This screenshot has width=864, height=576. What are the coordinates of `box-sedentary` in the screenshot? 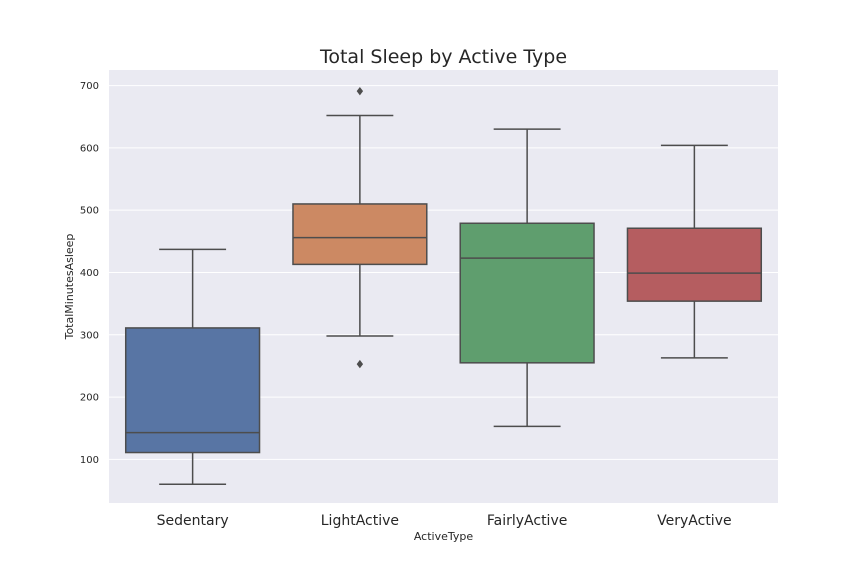 It's located at (192, 367).